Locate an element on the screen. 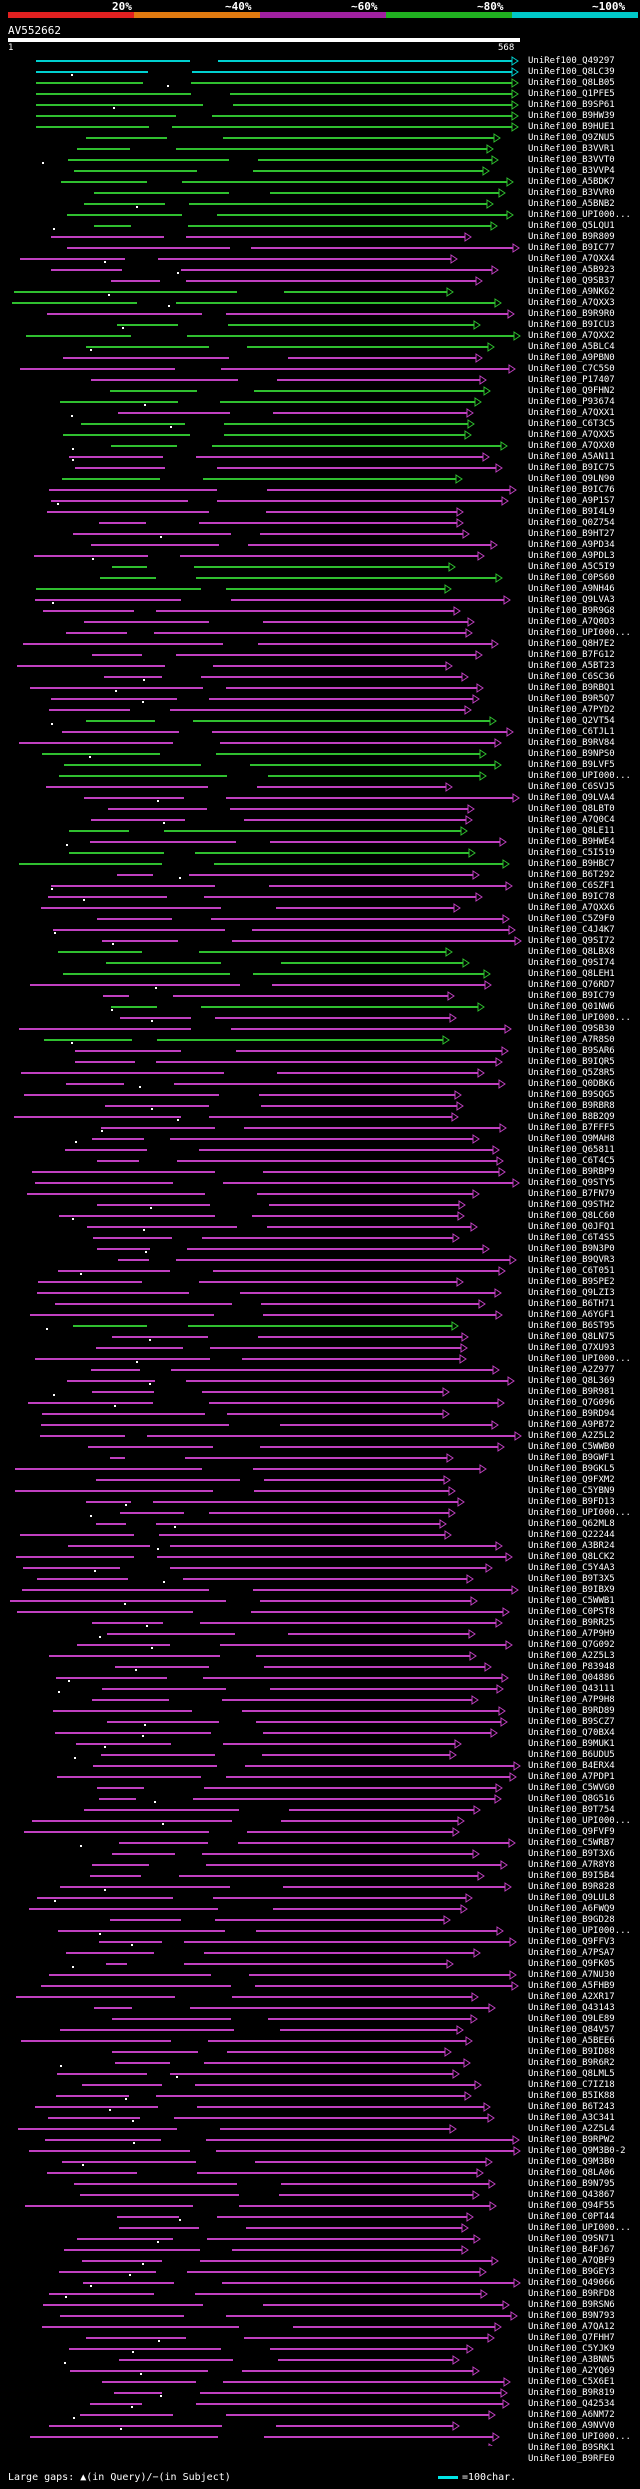  hit-label: UniRef100_B9RD89 is located at coordinates (571, 1711).